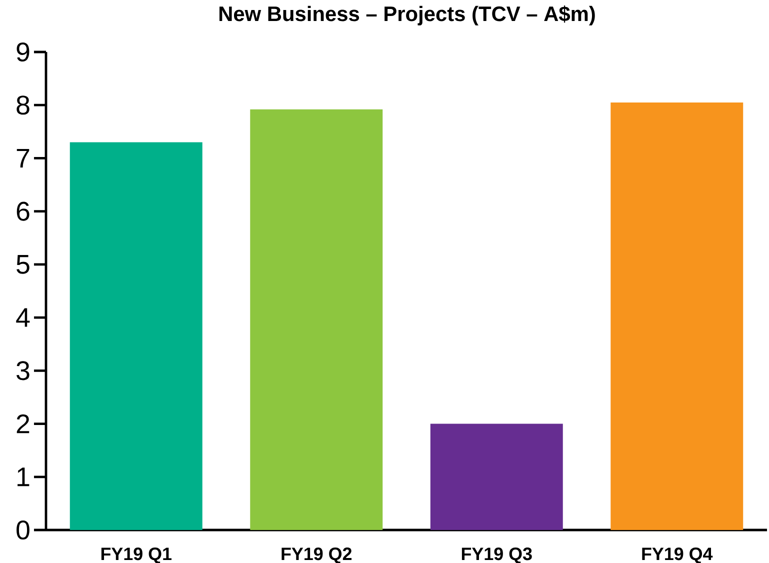 The width and height of the screenshot is (769, 563). What do you see at coordinates (23, 370) in the screenshot?
I see `y-tick-label: 3` at bounding box center [23, 370].